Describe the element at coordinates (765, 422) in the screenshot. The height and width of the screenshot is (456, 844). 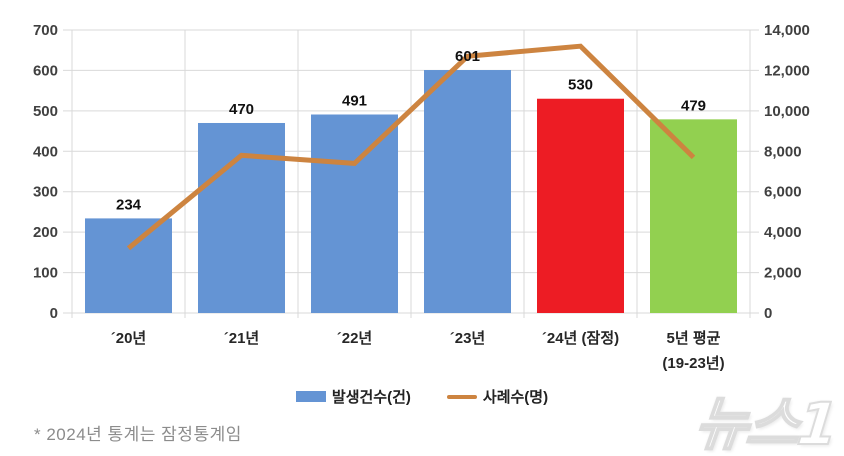
I see `news1-watermark: 뉴스1` at that location.